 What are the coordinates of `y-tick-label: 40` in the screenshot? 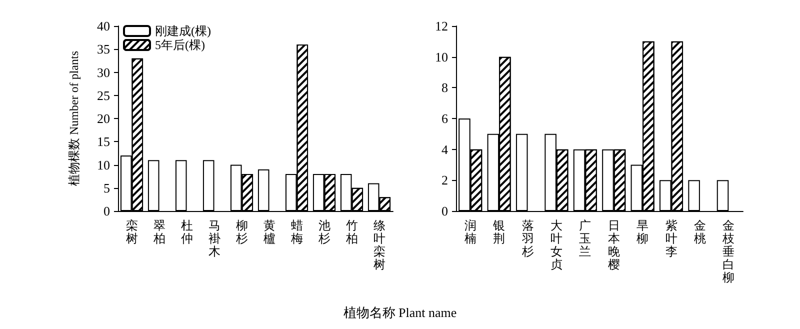 It's located at (103, 26).